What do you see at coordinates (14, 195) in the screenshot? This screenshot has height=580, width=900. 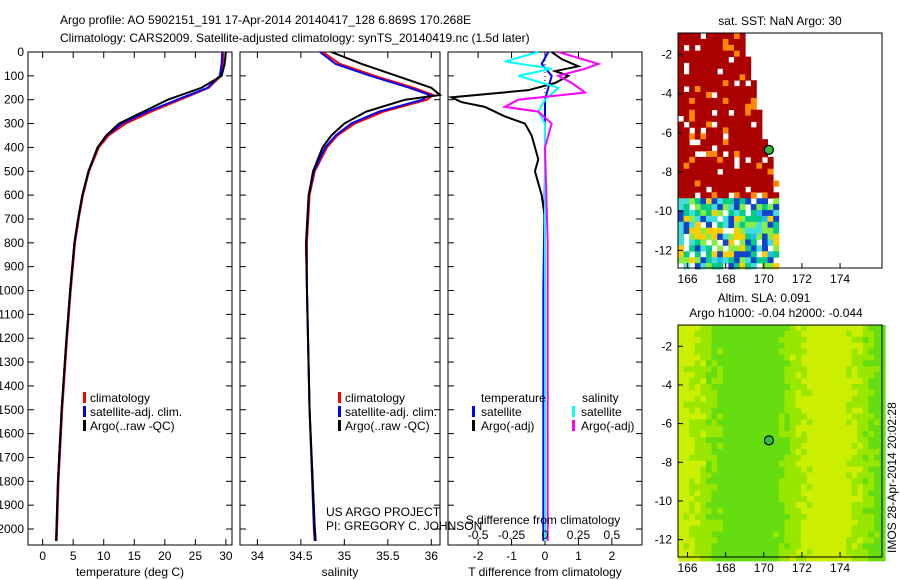 I see `y-tick-label: 600` at bounding box center [14, 195].